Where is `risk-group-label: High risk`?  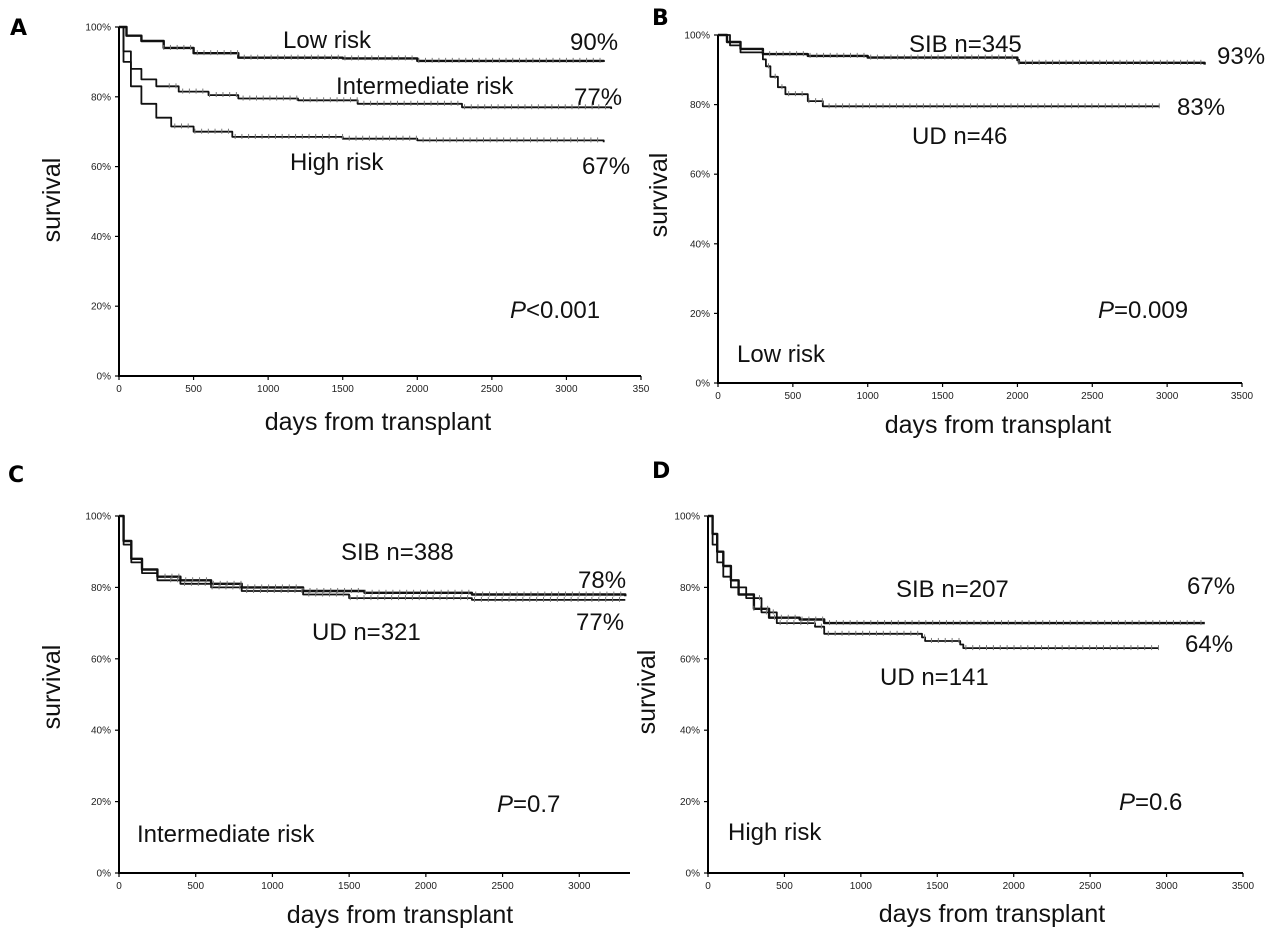 risk-group-label: High risk is located at coordinates (775, 832).